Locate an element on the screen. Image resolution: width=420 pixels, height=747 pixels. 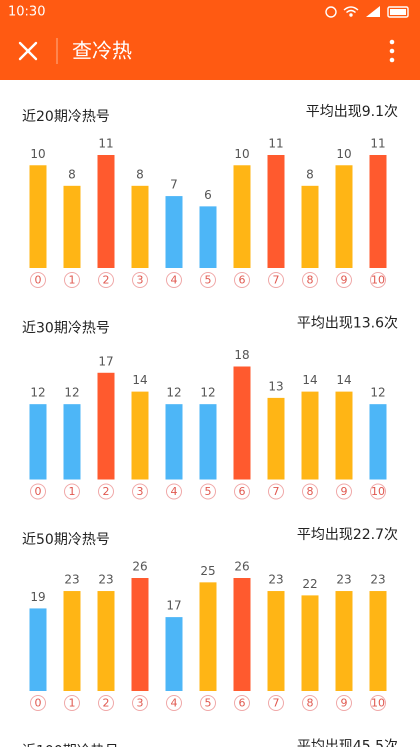
app-title: 查冷热 is located at coordinates (102, 51).